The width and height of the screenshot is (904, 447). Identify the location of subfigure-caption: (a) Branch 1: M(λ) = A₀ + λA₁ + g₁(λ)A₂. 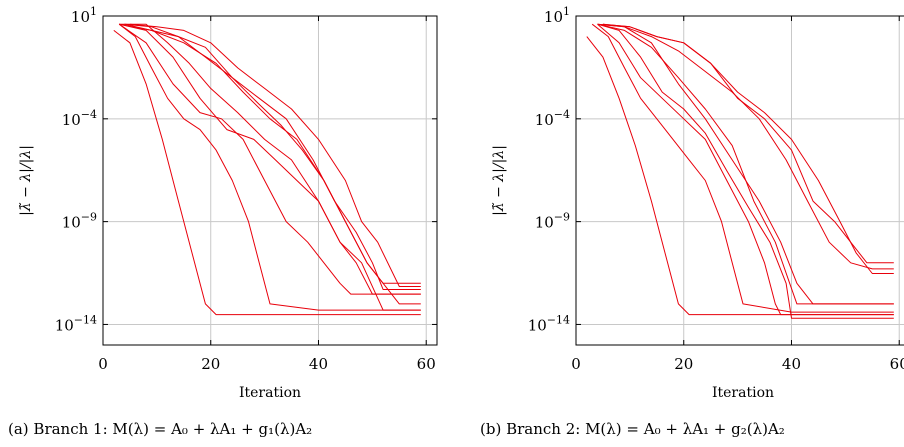
(160, 429).